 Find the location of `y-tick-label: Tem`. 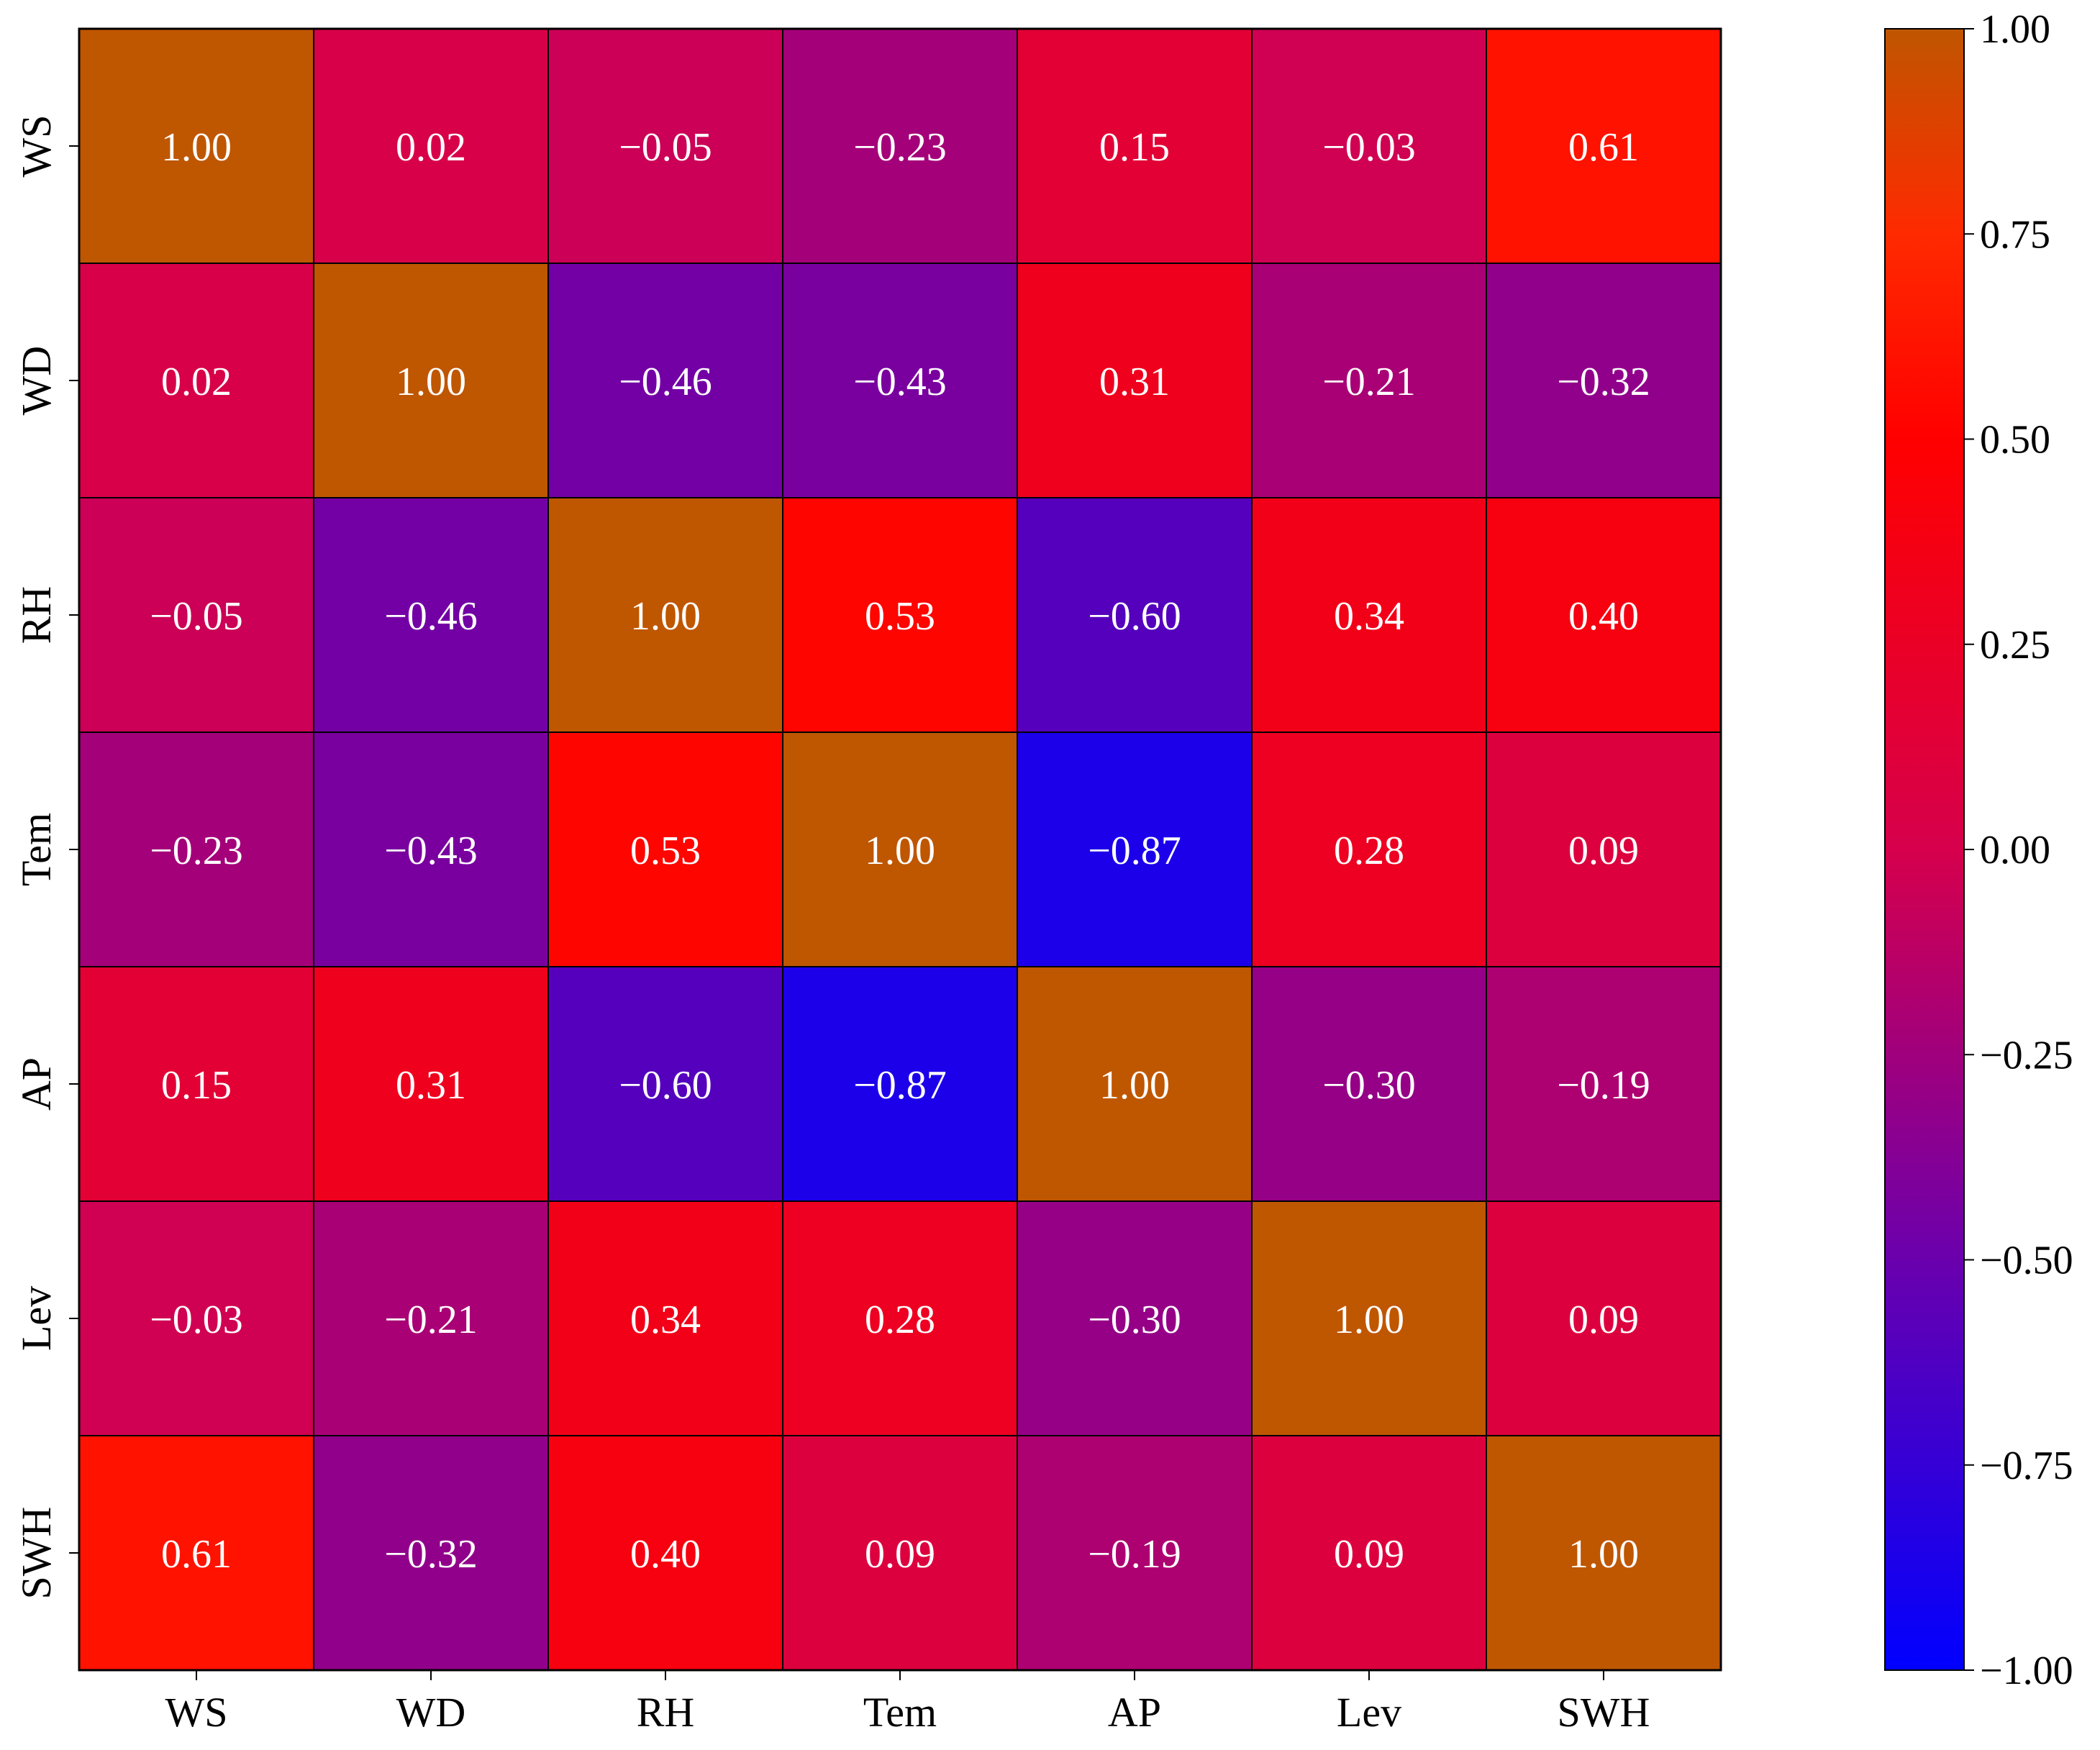

y-tick-label: Tem is located at coordinates (36, 850).